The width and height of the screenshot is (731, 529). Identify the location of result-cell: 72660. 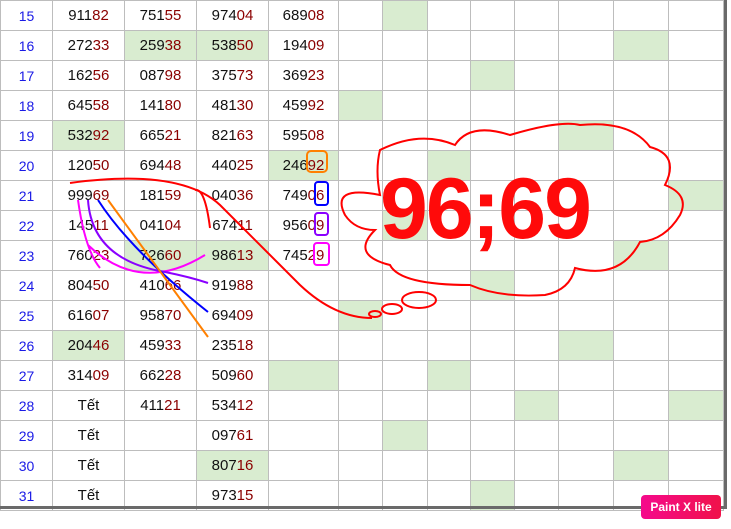
(160, 255).